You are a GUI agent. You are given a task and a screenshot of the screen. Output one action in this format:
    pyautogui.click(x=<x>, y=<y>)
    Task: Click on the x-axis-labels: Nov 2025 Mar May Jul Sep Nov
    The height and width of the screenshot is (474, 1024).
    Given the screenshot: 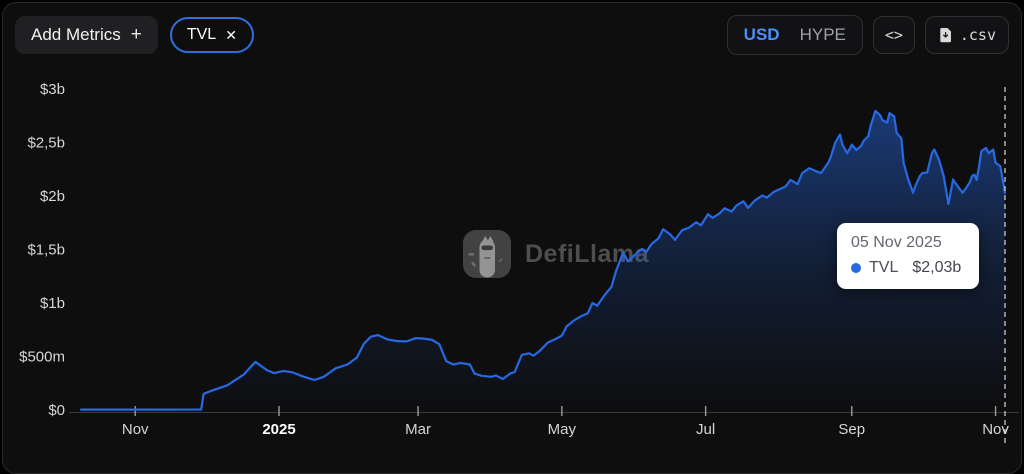 What is the action you would take?
    pyautogui.click(x=566, y=429)
    